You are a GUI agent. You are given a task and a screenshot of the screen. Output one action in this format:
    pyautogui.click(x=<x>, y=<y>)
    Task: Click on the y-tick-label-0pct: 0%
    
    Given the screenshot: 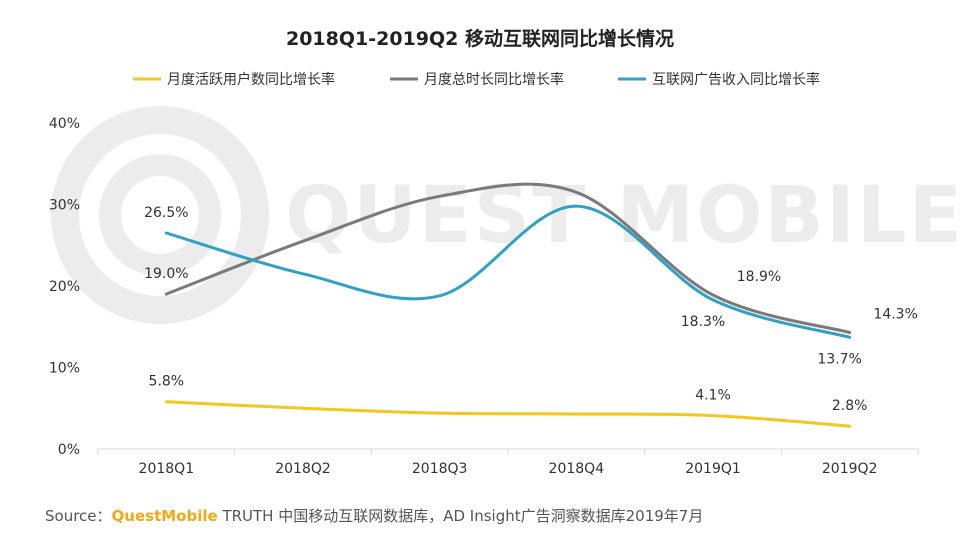 What is the action you would take?
    pyautogui.click(x=69, y=450)
    